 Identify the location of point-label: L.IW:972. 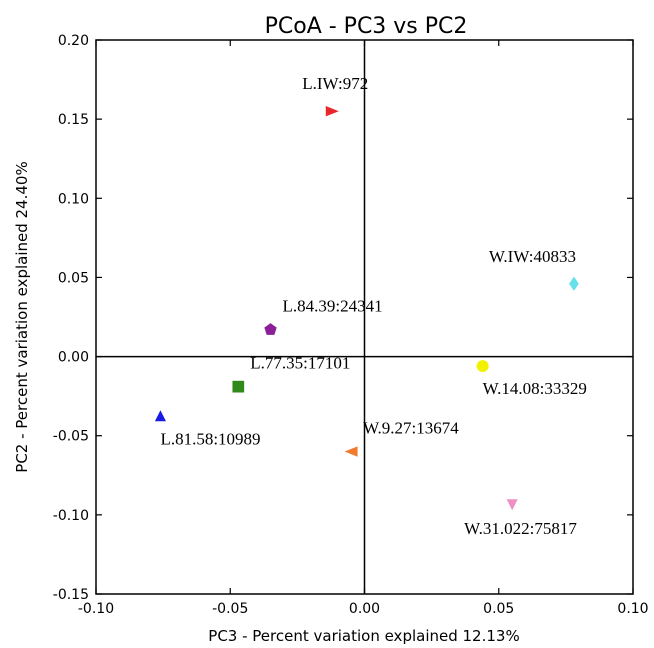
(335, 83).